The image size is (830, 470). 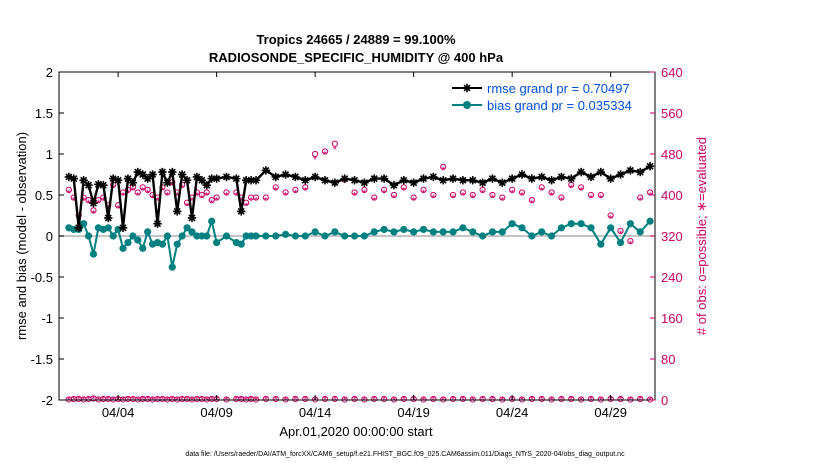 What do you see at coordinates (47, 318) in the screenshot?
I see `y-tick-label: -1` at bounding box center [47, 318].